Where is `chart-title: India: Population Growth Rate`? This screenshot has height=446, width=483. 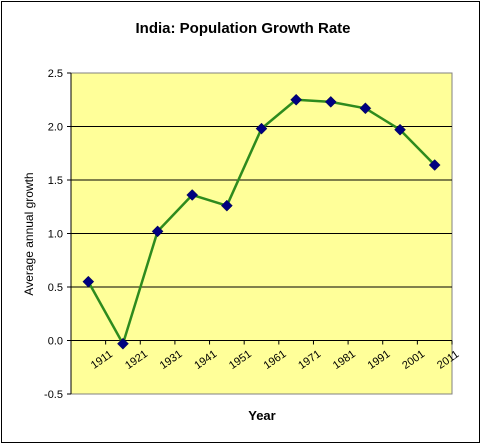
chart-title: India: Population Growth Rate is located at coordinates (243, 28).